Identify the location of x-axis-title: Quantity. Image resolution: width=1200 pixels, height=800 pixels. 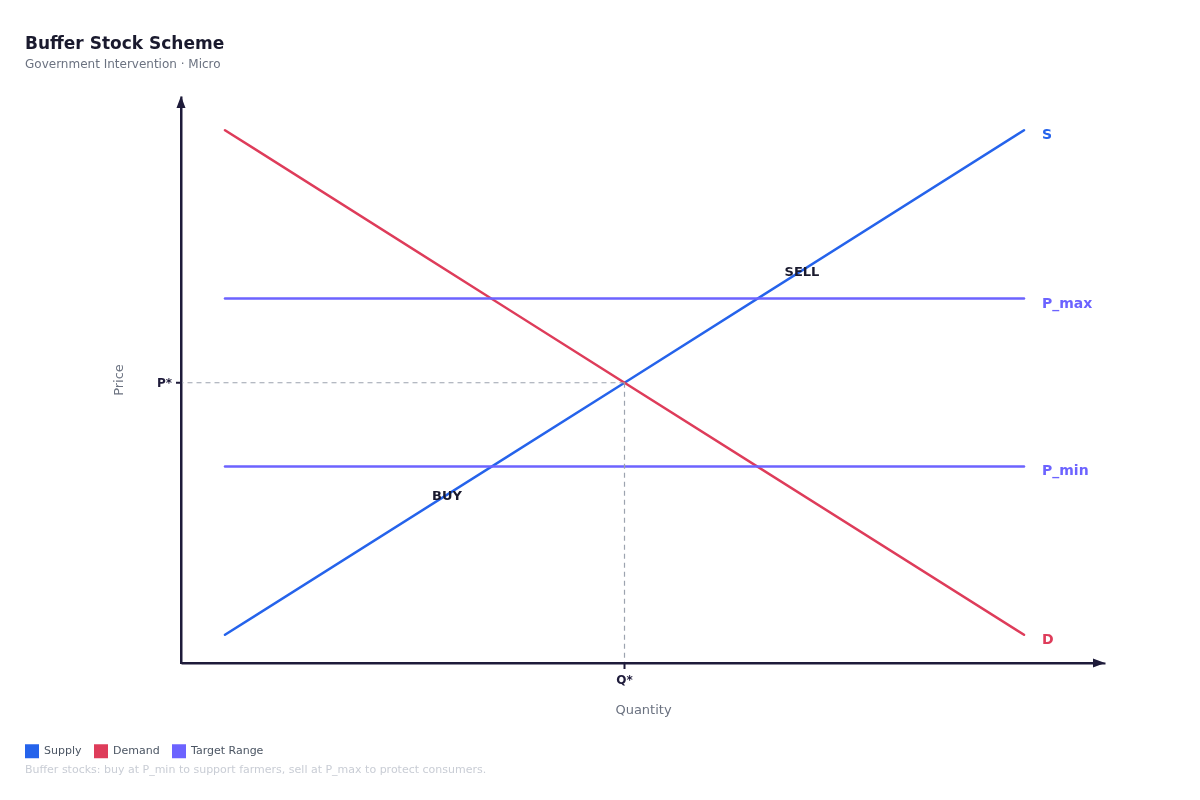
(643, 709).